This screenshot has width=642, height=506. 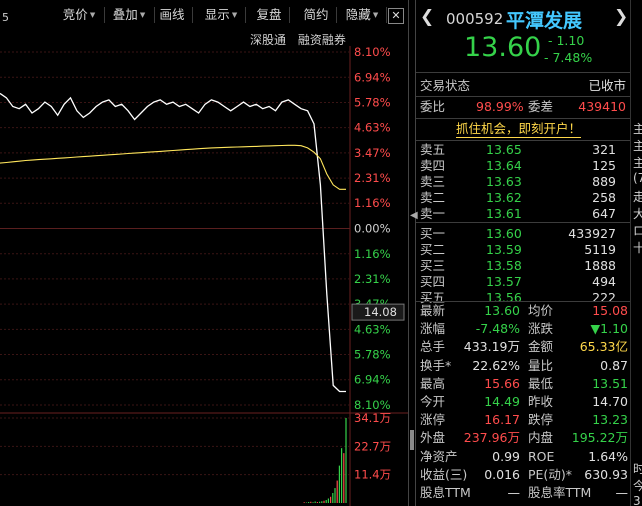 What do you see at coordinates (372, 128) in the screenshot?
I see `pct-axis-label: 4.63%` at bounding box center [372, 128].